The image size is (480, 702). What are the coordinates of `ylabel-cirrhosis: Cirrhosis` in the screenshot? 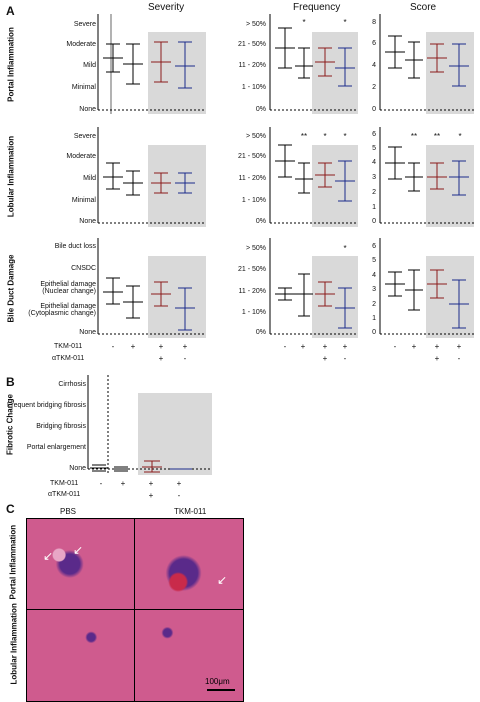 It's located at (72, 384).